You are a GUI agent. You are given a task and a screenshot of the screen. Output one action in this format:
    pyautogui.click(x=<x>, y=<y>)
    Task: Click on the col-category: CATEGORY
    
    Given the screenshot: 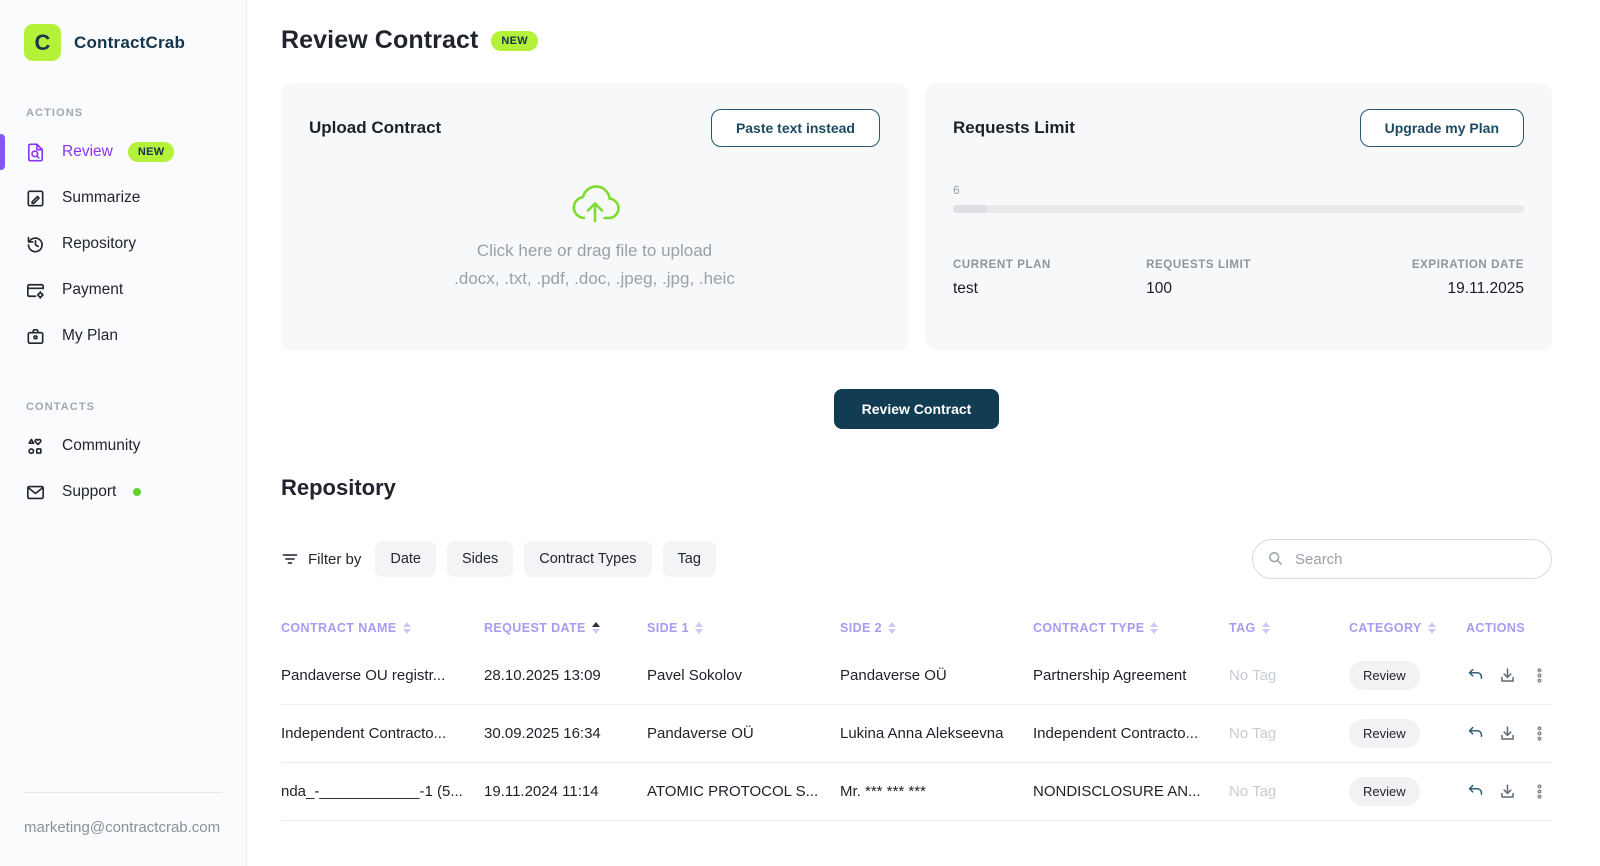 What is the action you would take?
    pyautogui.click(x=1407, y=628)
    